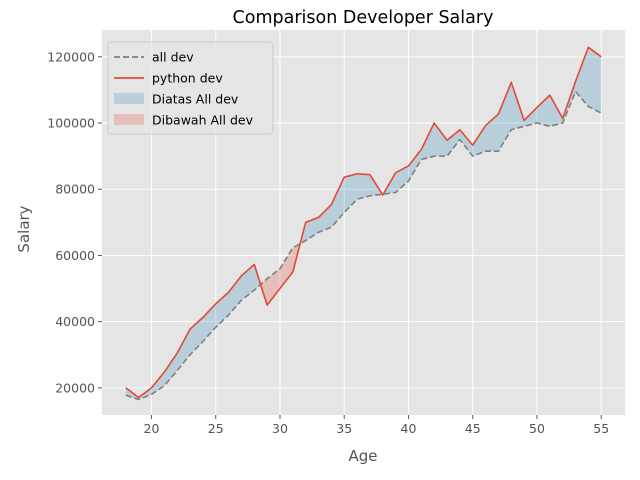 The height and width of the screenshot is (480, 640). What do you see at coordinates (152, 428) in the screenshot?
I see `x-tick-label: 20` at bounding box center [152, 428].